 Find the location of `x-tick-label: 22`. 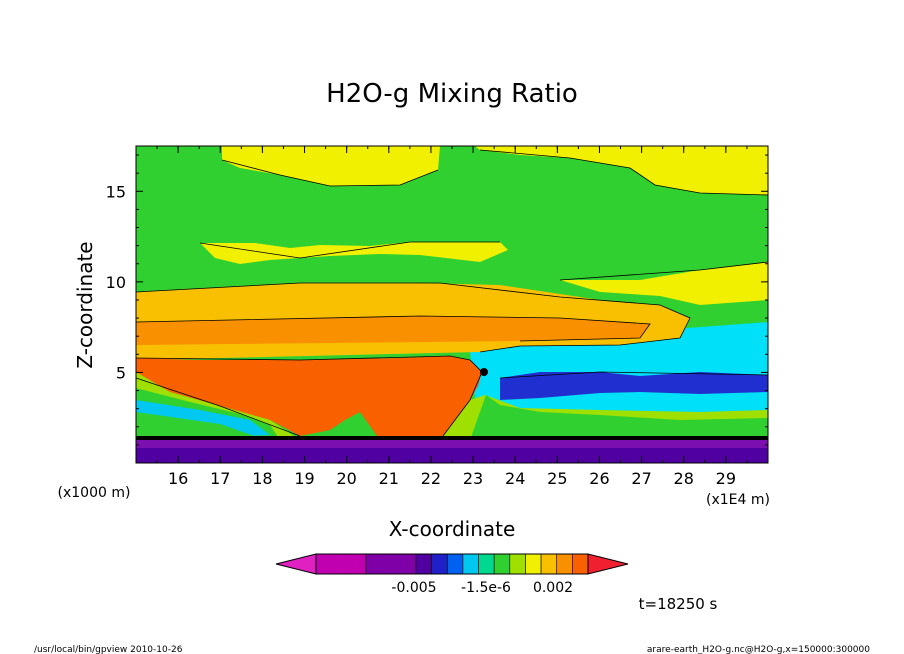

x-tick-label: 22 is located at coordinates (431, 478).